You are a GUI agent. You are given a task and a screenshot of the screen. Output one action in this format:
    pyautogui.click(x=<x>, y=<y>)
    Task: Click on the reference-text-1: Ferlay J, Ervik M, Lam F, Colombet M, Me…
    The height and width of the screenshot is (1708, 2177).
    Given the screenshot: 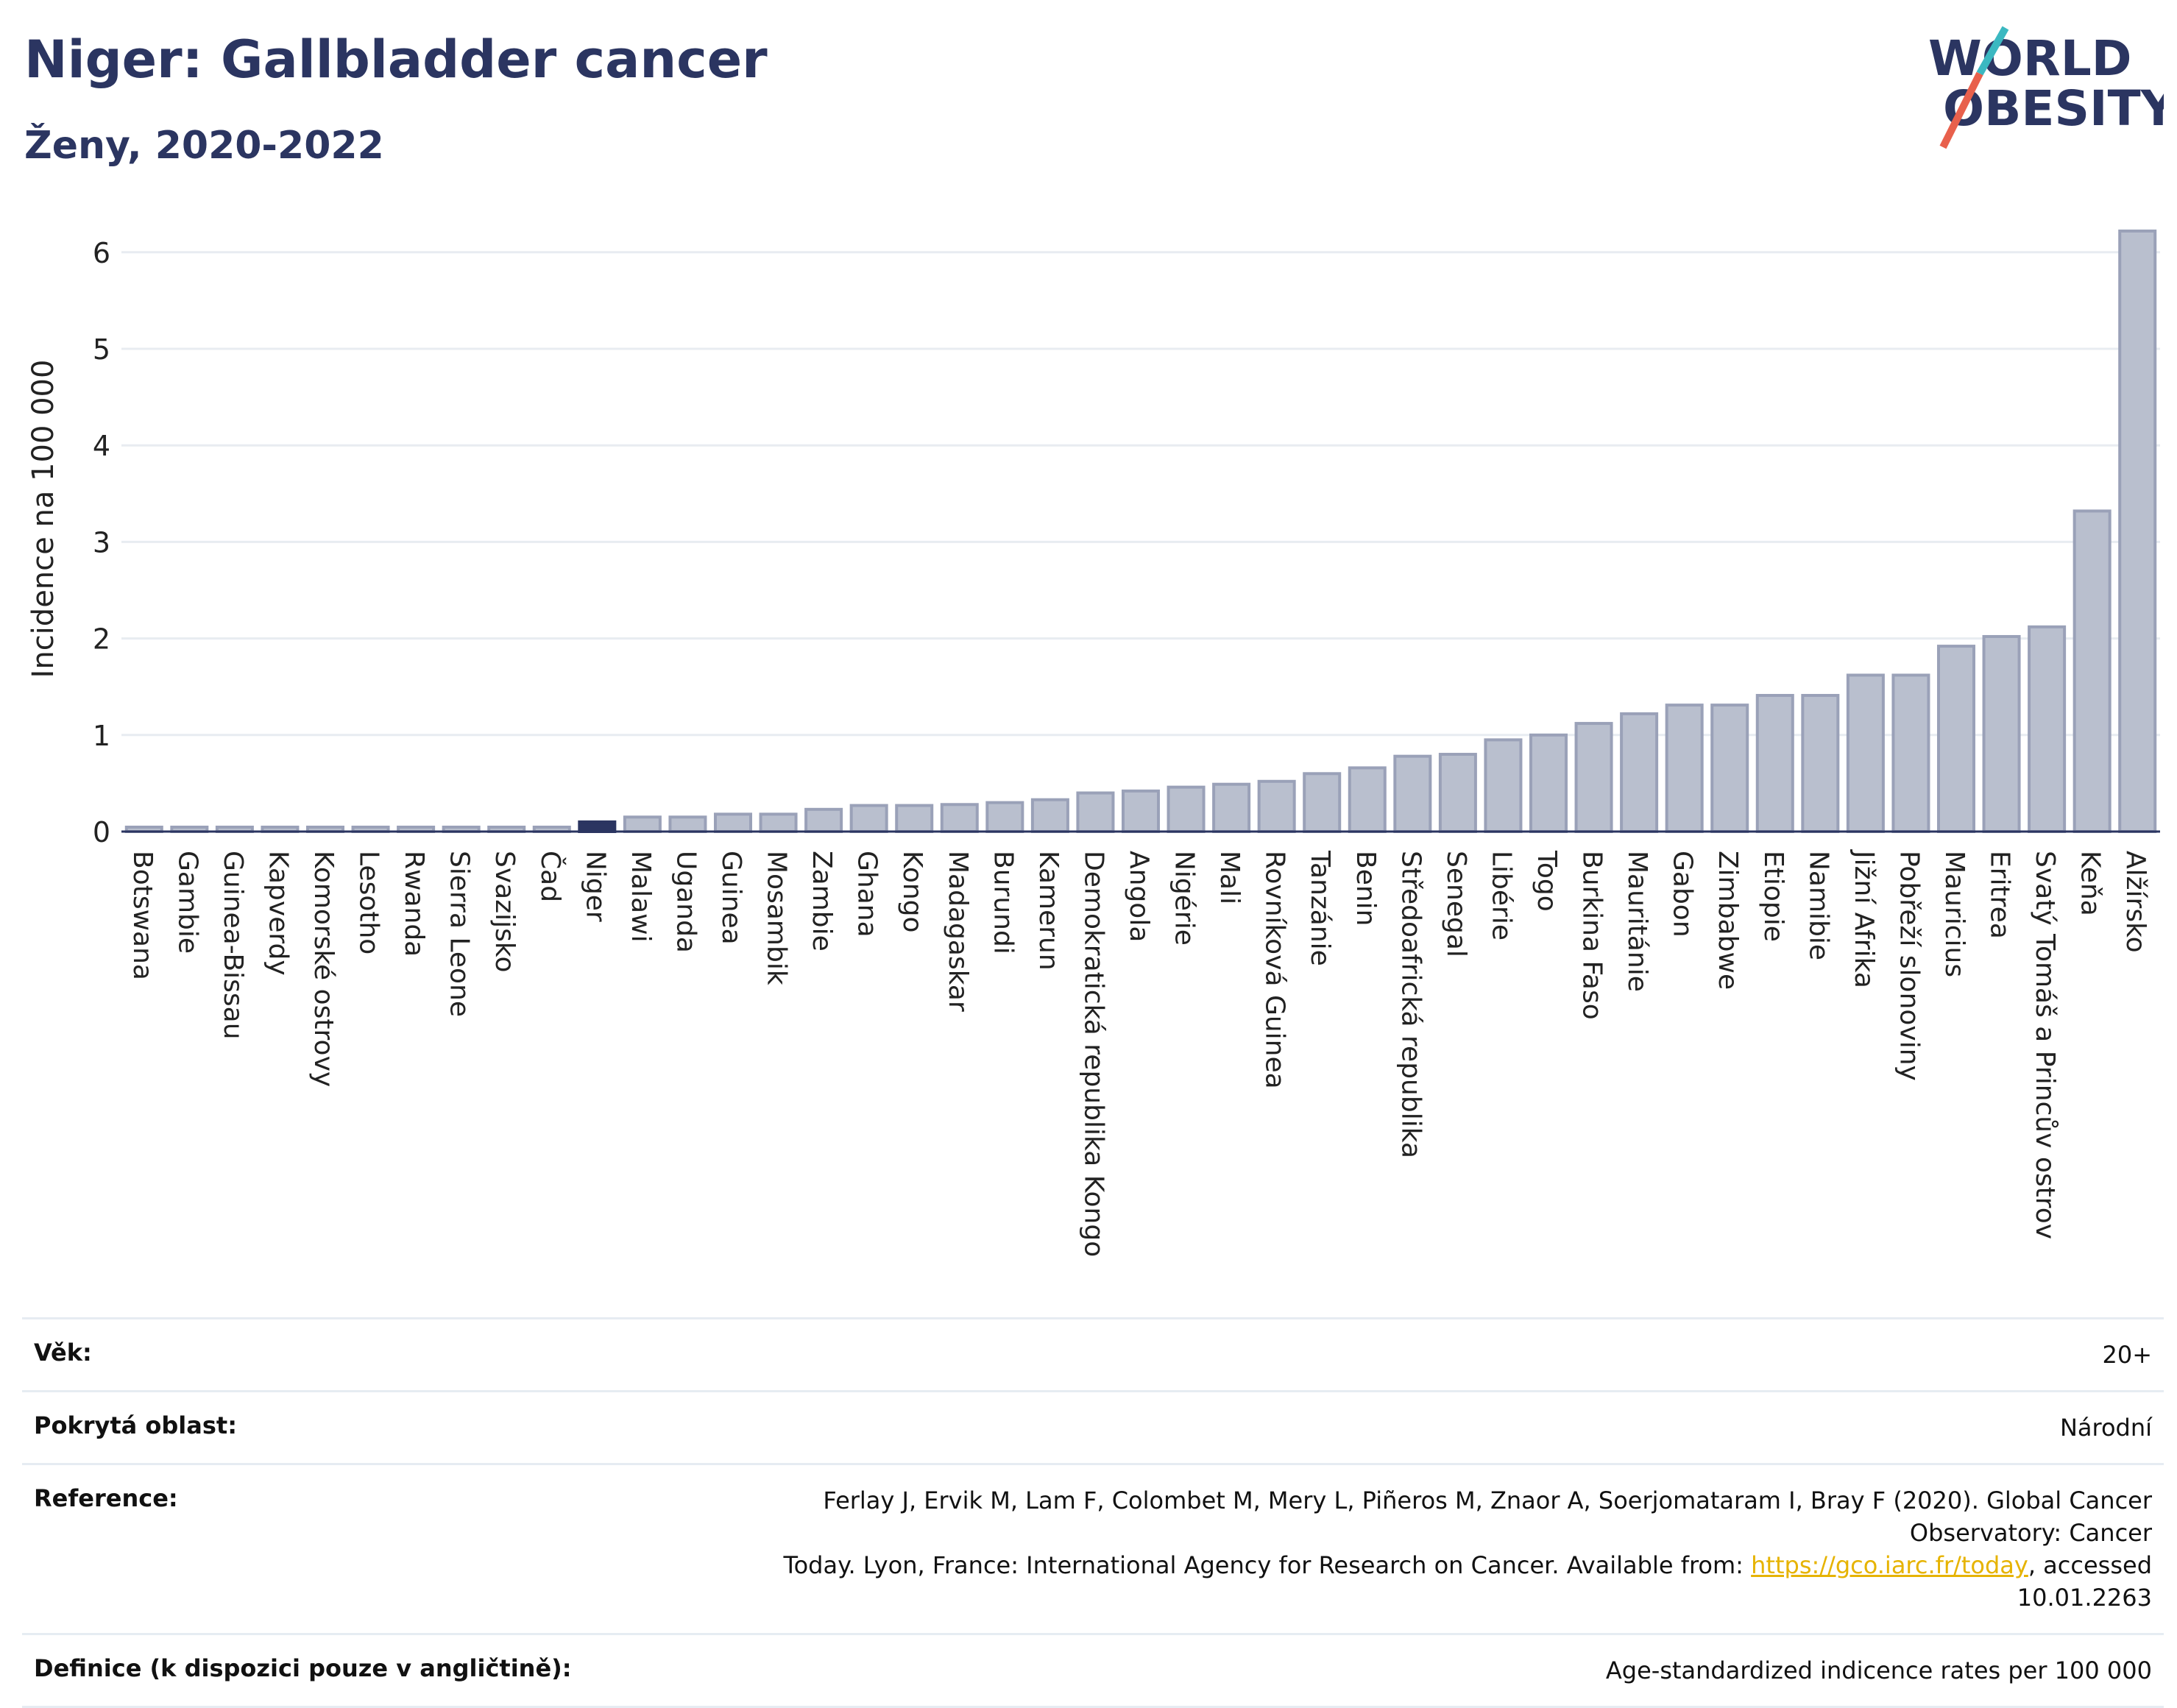 What is the action you would take?
    pyautogui.click(x=1487, y=1516)
    